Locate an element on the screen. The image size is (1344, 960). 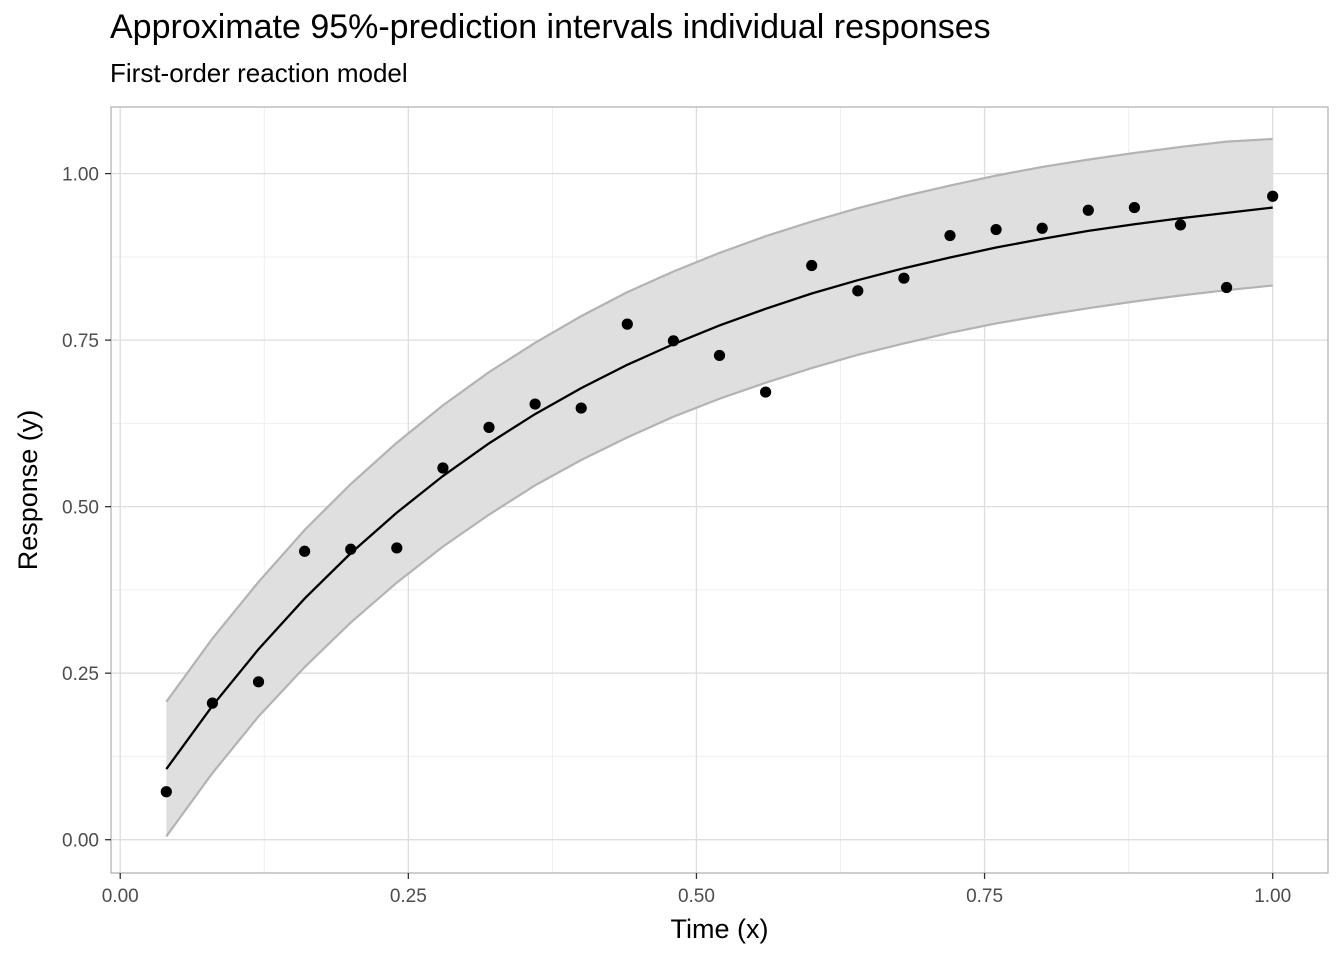
x-tick-label: 0.75 is located at coordinates (984, 896).